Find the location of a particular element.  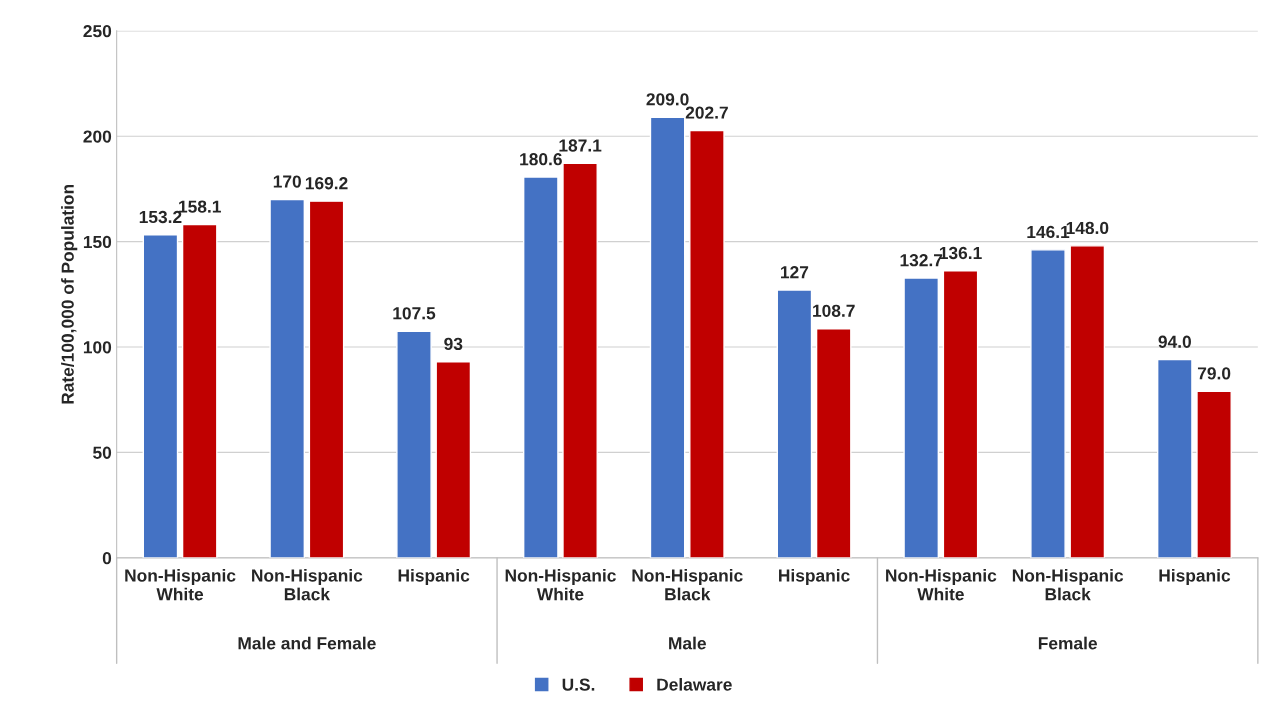

data-label: 187.1 is located at coordinates (580, 145).